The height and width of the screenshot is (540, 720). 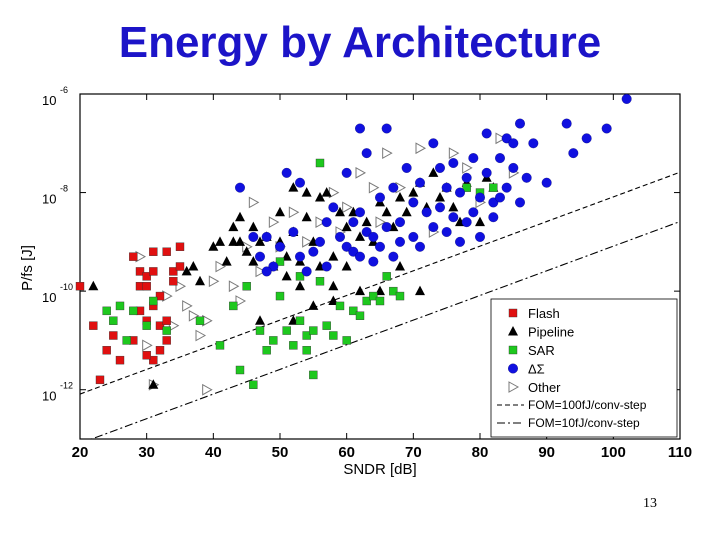 What do you see at coordinates (584, 423) in the screenshot?
I see `legend-label-fom: FOM=10fJ/conv-step` at bounding box center [584, 423].